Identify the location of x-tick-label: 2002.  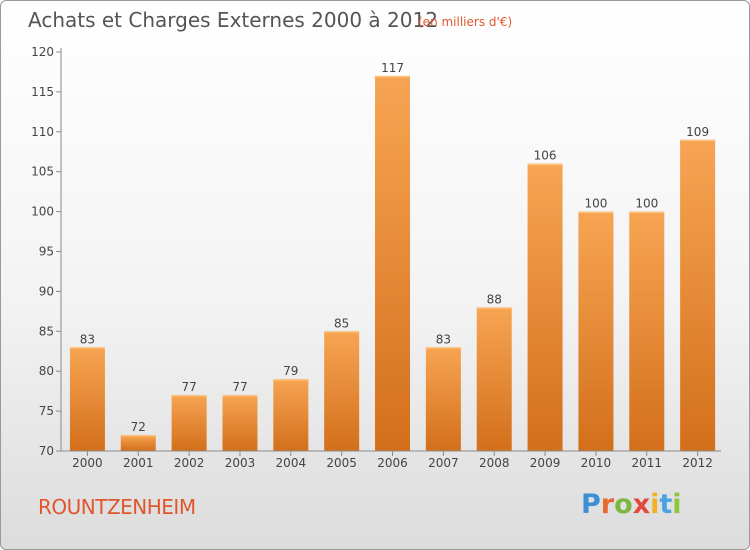
(189, 463).